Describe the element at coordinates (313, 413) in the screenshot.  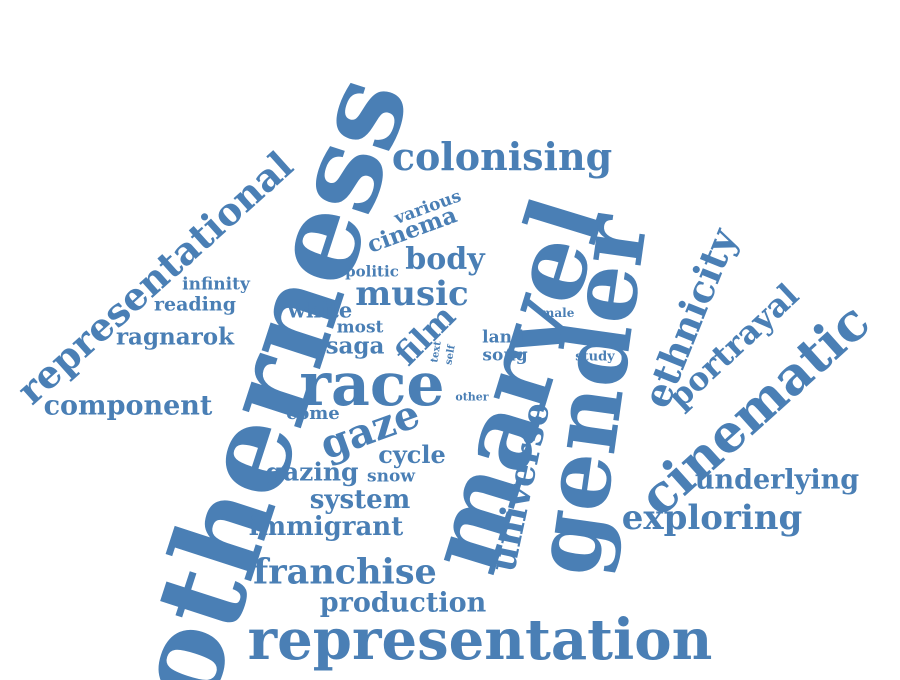
I see `word-come: come` at that location.